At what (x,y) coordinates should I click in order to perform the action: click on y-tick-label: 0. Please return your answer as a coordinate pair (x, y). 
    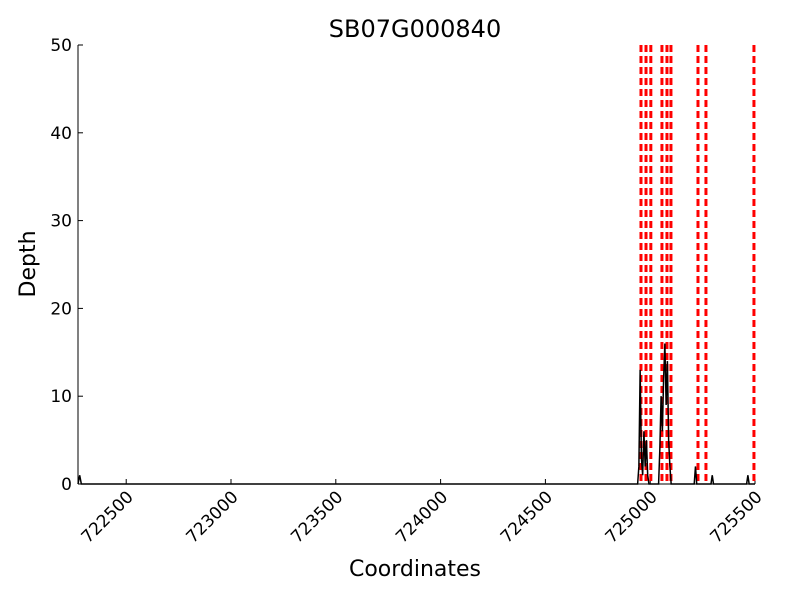
    Looking at the image, I should click on (66, 485).